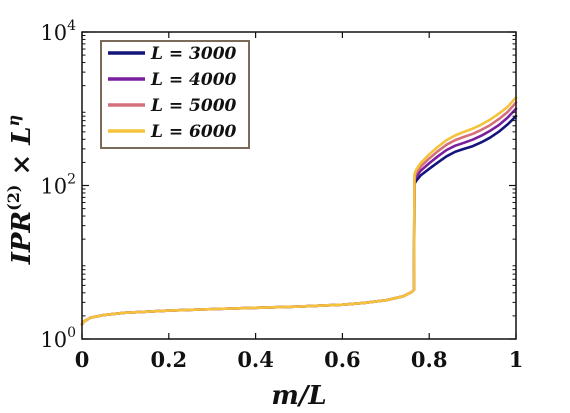  What do you see at coordinates (255, 359) in the screenshot?
I see `x-tick-label: 0.4` at bounding box center [255, 359].